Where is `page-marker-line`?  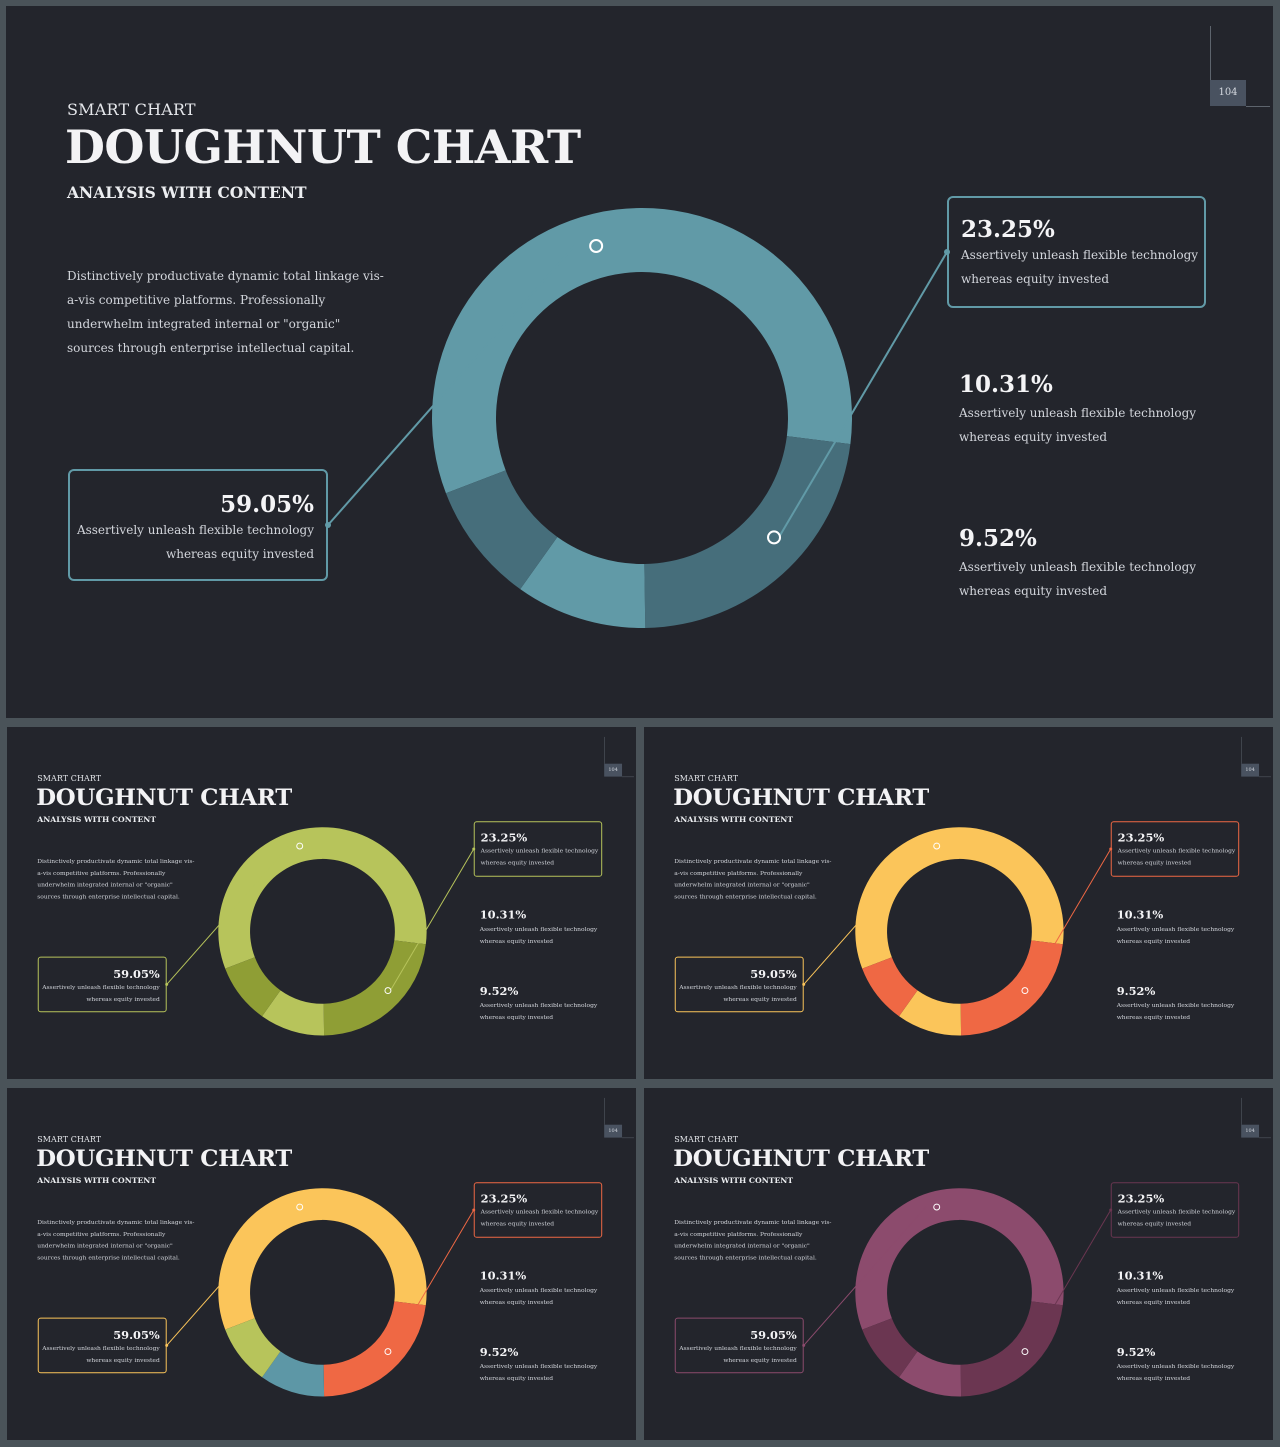 page-marker-line is located at coordinates (1210, 53).